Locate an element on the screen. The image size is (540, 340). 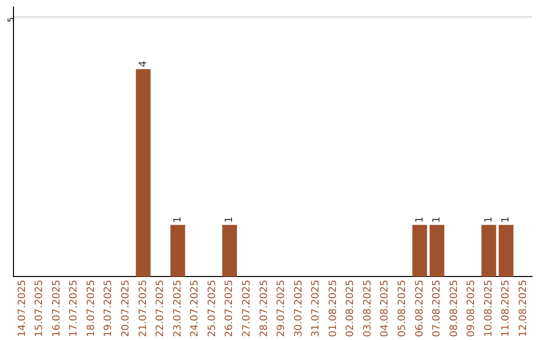
x-tick-label: 05.08.2025 is located at coordinates (402, 309).